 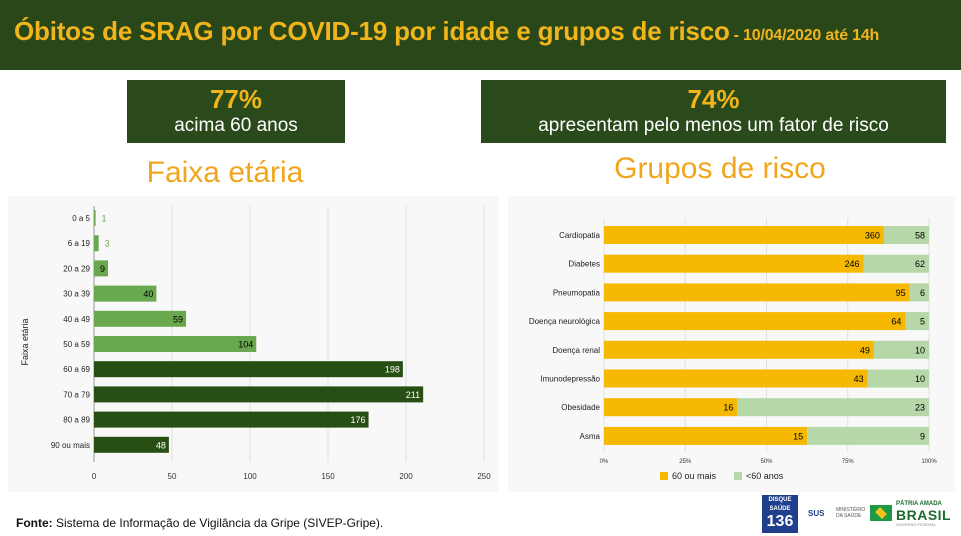 What do you see at coordinates (570, 379) in the screenshot?
I see `risk-category-label-imunodepressao: Imunodepressão` at bounding box center [570, 379].